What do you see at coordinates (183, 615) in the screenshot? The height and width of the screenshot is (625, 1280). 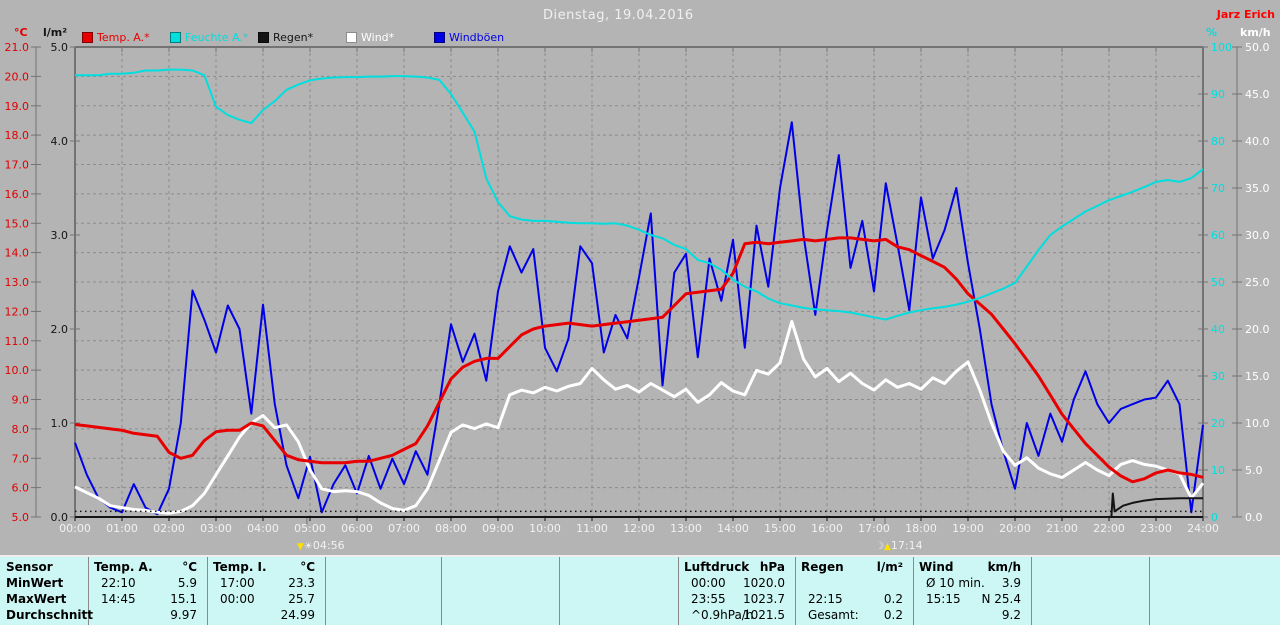 I see `table-cell-value: 9.97` at bounding box center [183, 615].